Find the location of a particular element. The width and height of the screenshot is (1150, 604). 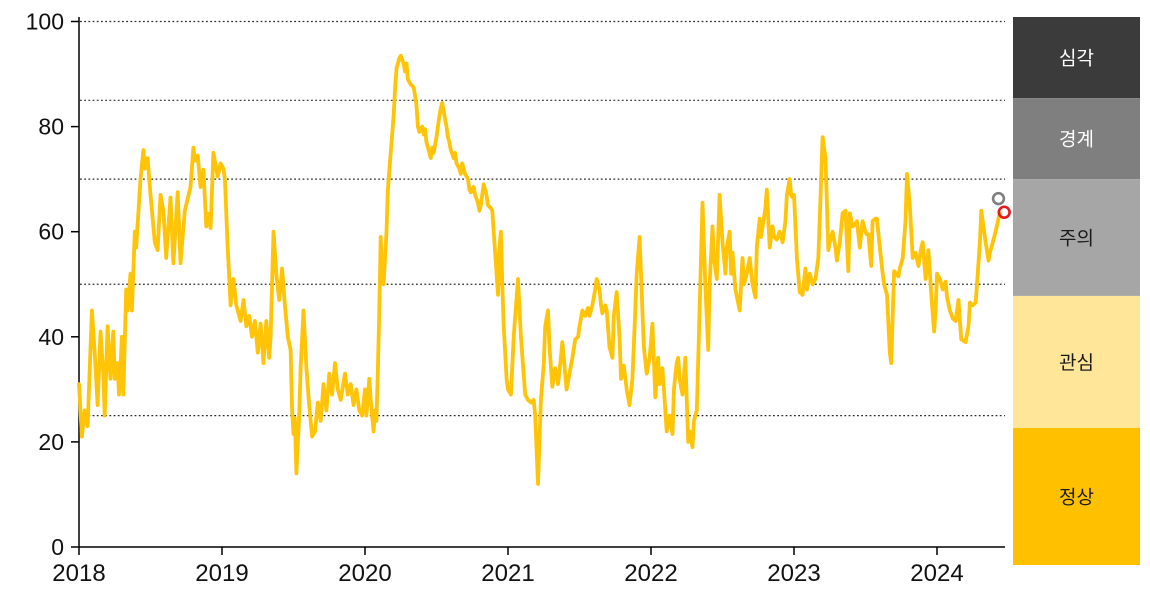

risk-band-label-severe: 심각 is located at coordinates (1076, 59).